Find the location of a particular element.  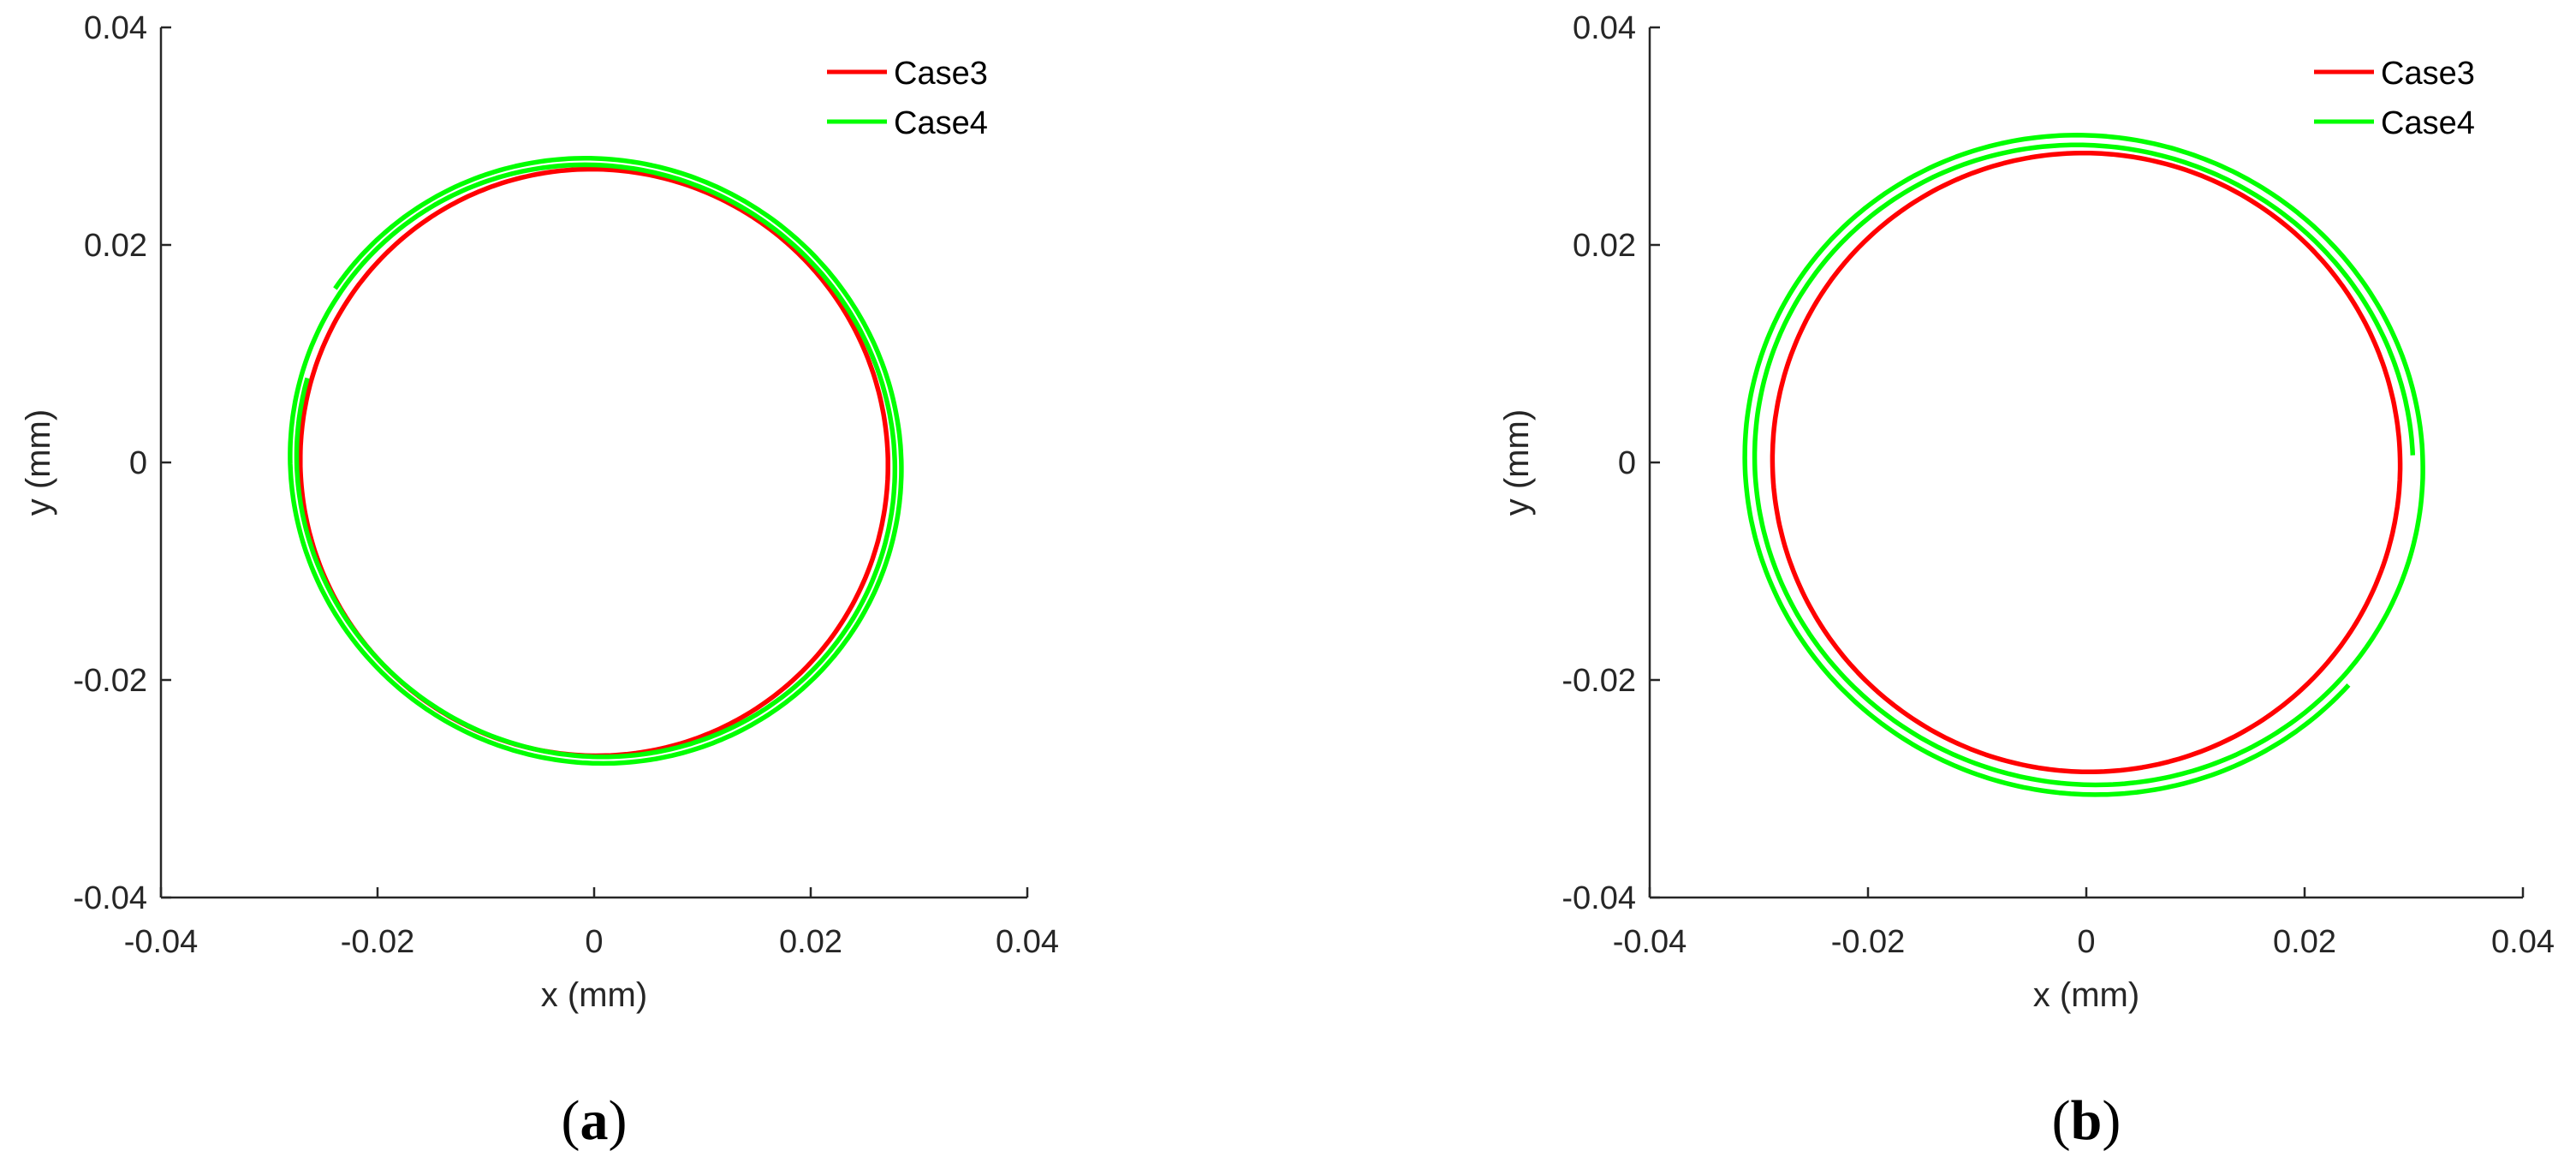

series-case4-line is located at coordinates (596, 461).